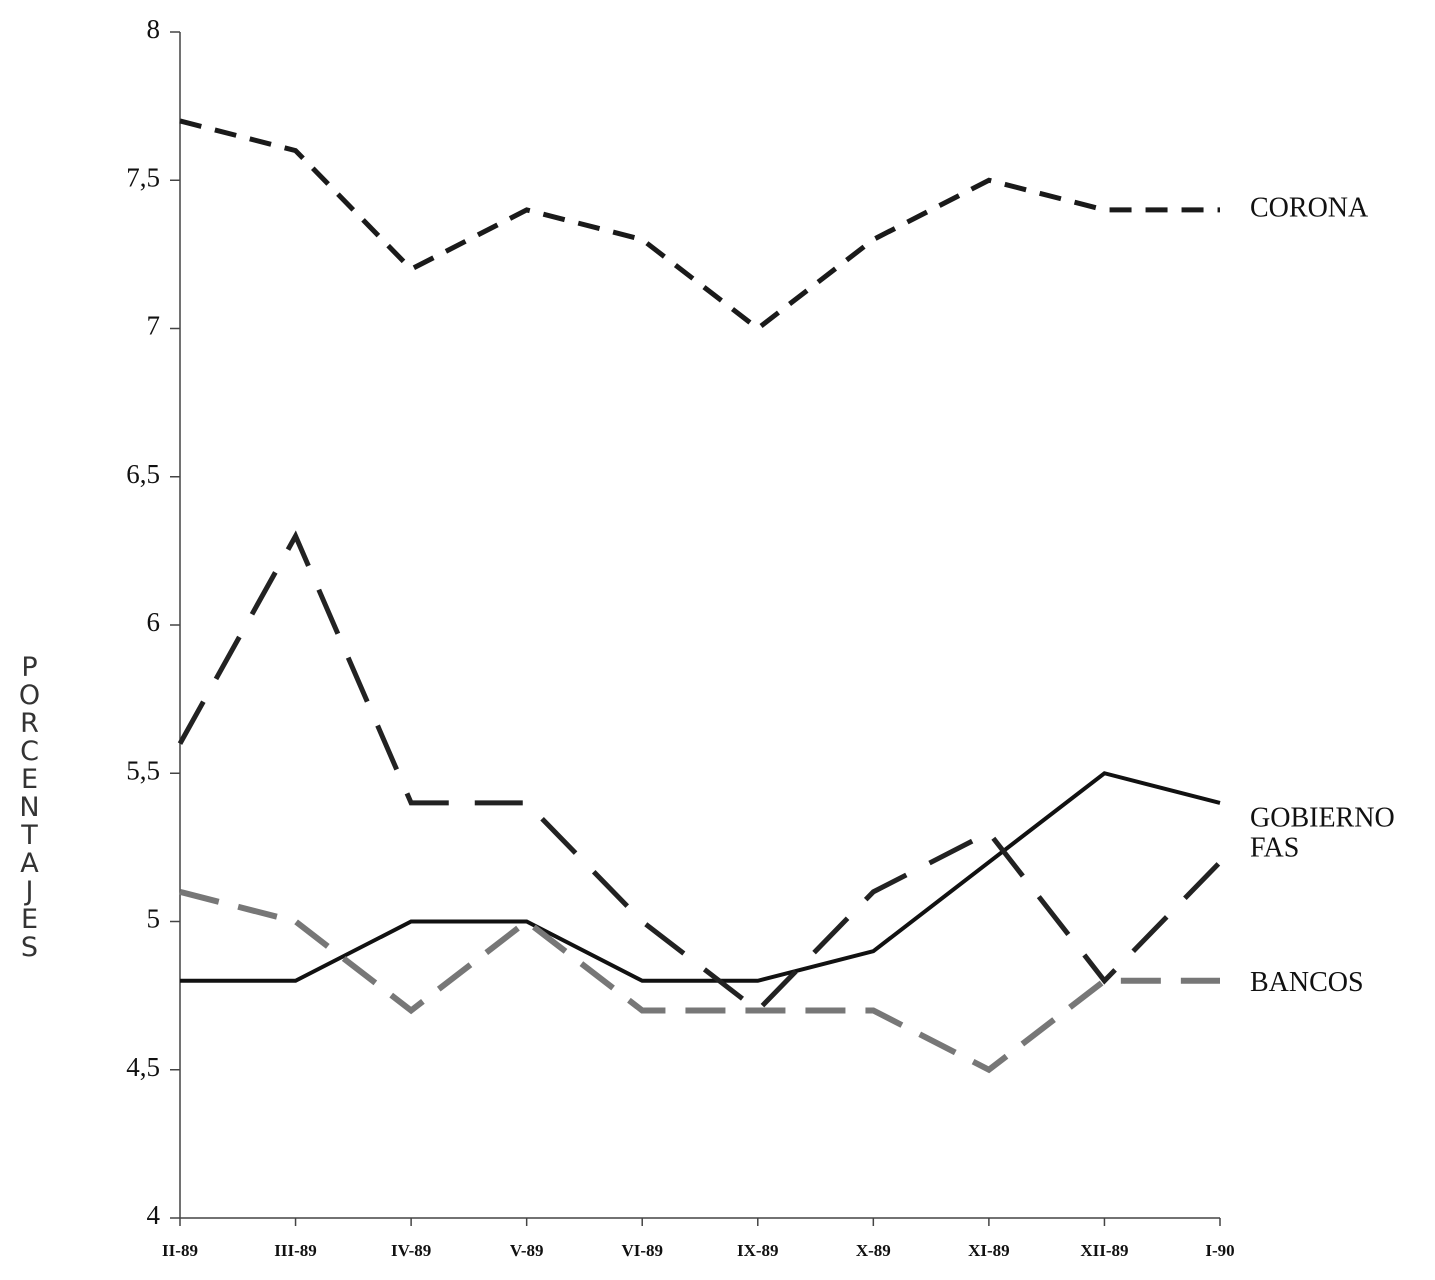 Image resolution: width=1435 pixels, height=1280 pixels. I want to click on x-tick-label: XII-89, so click(1104, 1250).